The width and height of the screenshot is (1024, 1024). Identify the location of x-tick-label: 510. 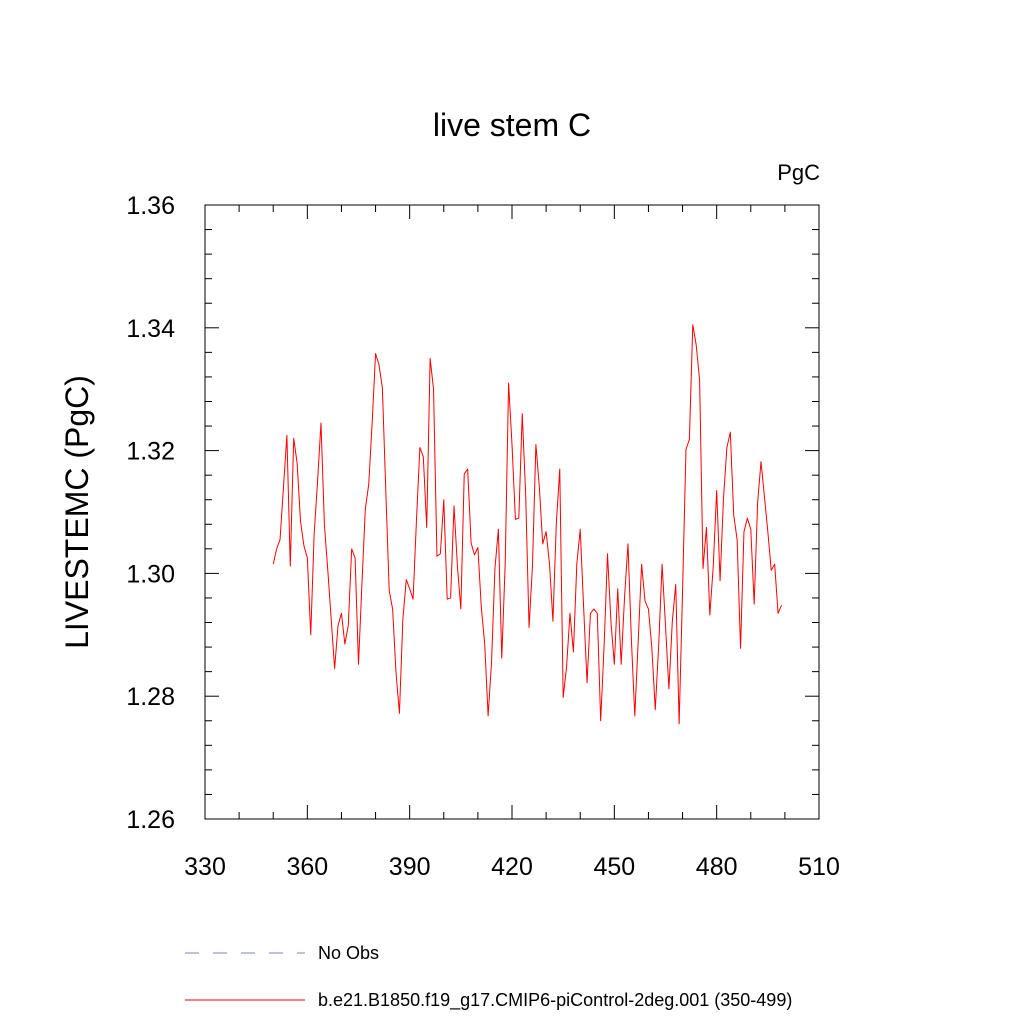
(819, 867).